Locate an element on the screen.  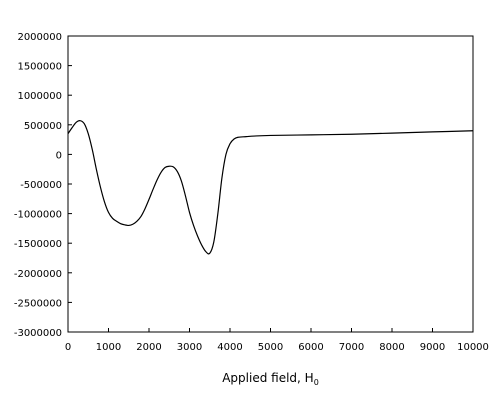
x-tick-label: 3000 is located at coordinates (189, 347).